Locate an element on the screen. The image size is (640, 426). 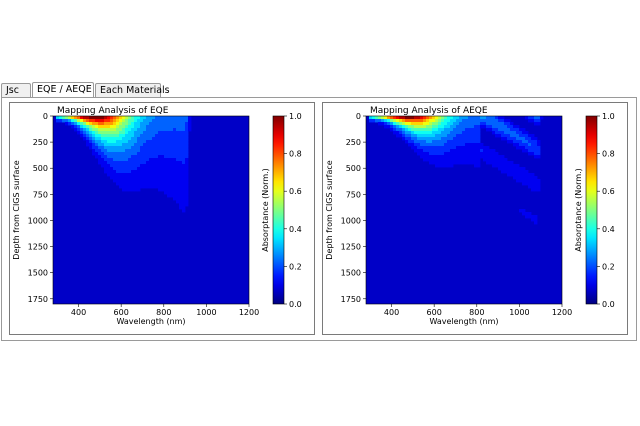
chart-title: Mapping Analysis of EQE is located at coordinates (113, 111).